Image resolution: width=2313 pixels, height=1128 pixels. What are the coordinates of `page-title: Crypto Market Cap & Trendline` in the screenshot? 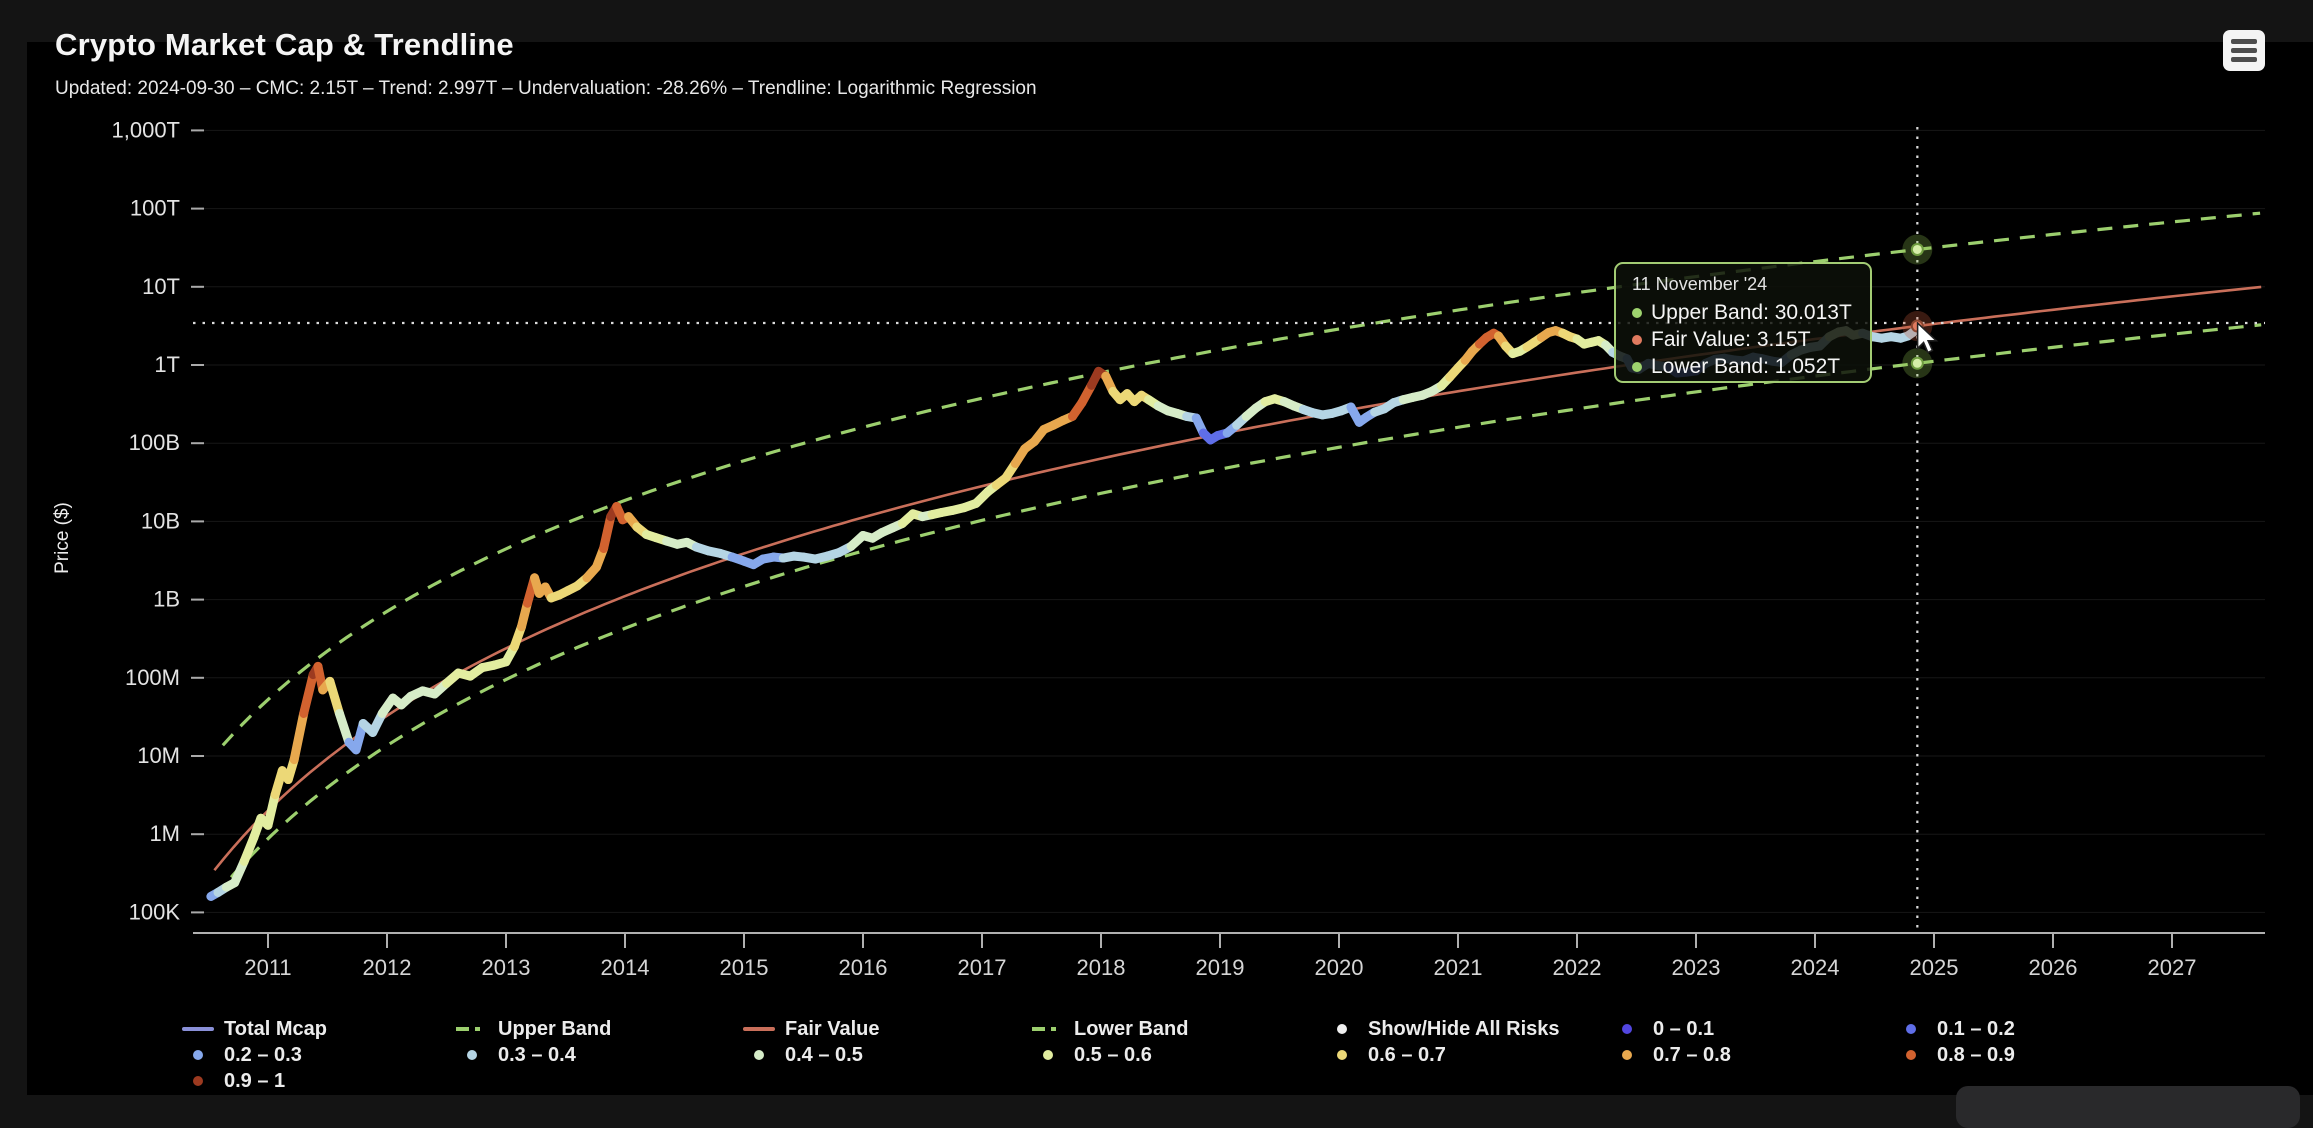 It's located at (284, 44).